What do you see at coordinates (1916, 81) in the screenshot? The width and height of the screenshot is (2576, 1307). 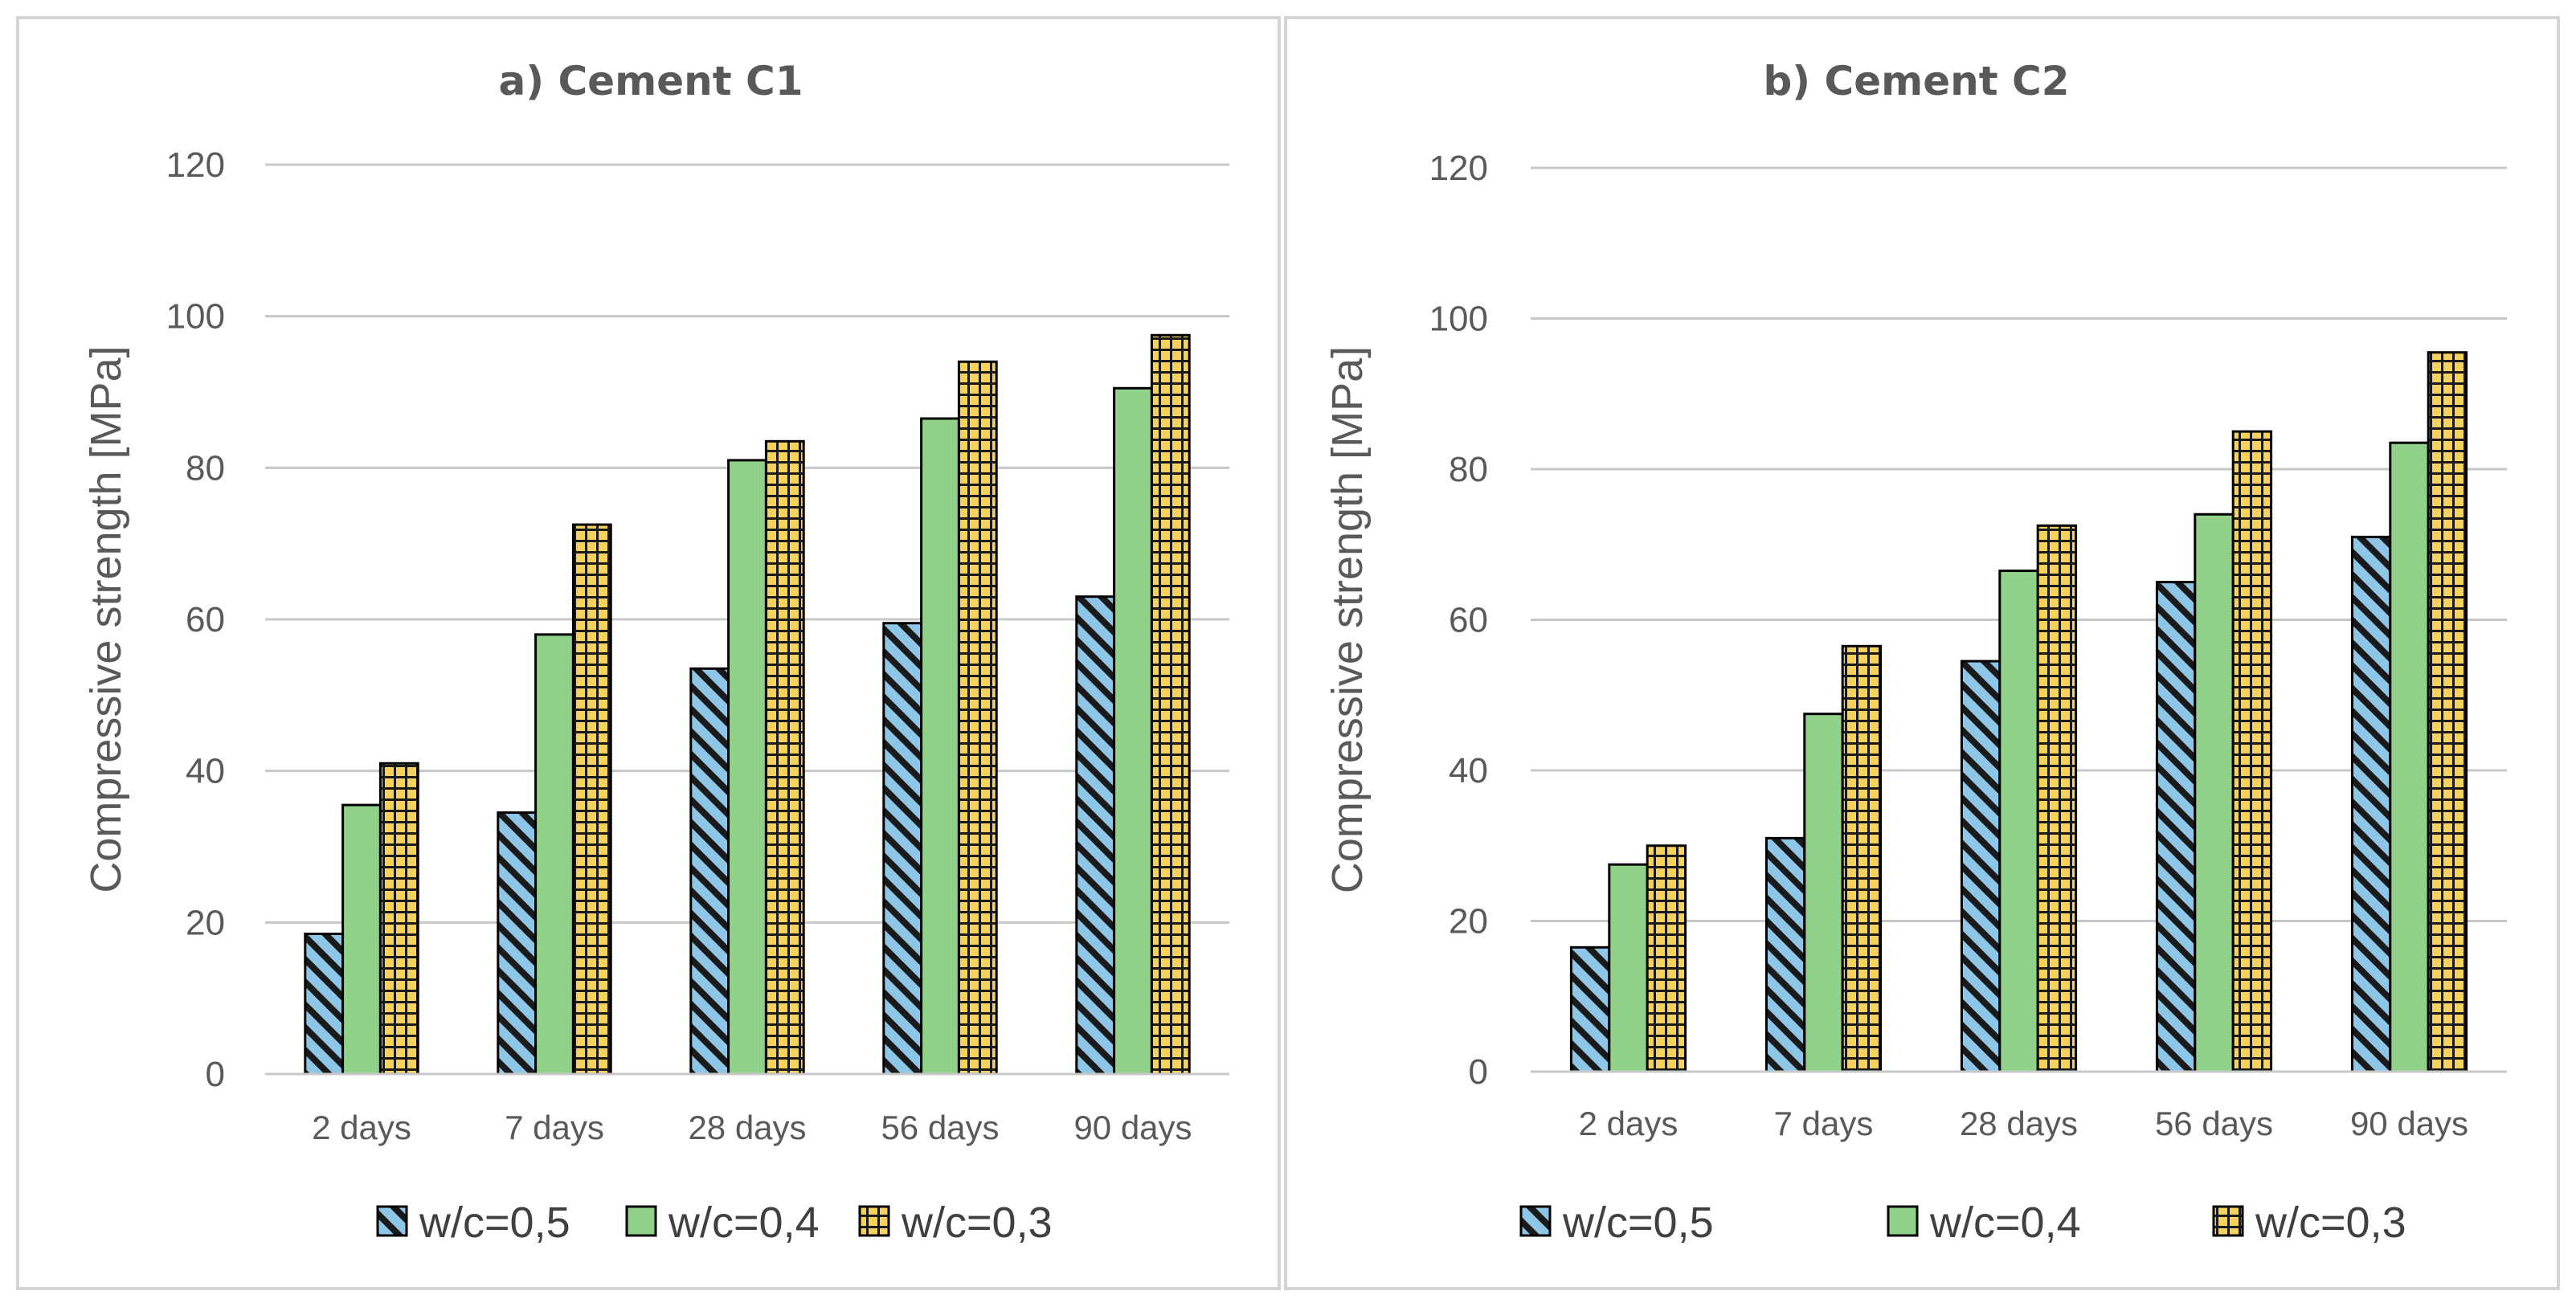 I see `chart-title: b) Cement C2` at bounding box center [1916, 81].